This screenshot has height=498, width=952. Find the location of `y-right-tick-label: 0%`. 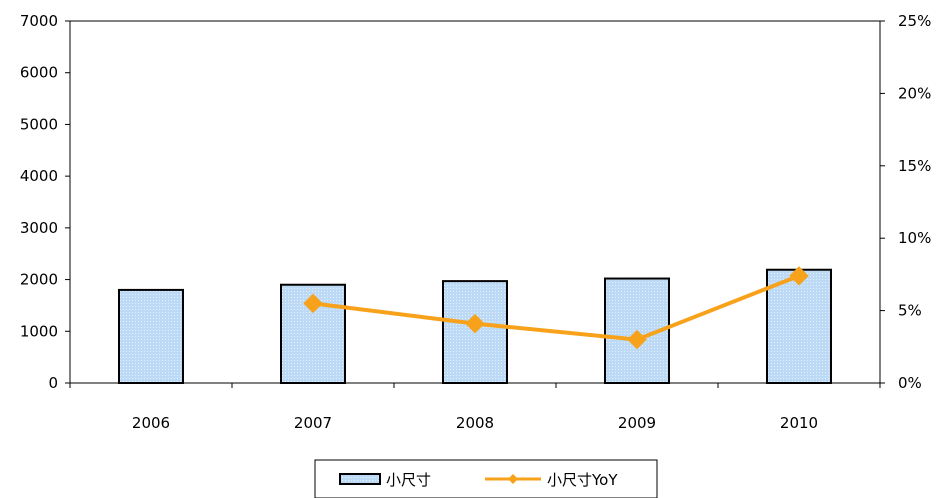

y-right-tick-label: 0% is located at coordinates (910, 383).